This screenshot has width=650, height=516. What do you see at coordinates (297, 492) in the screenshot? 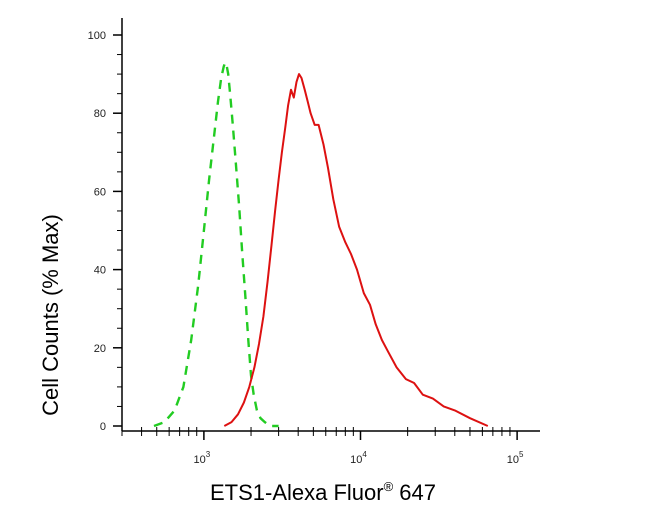
I see `x-axis-title-main: ETS1-Alexa Fluor` at bounding box center [297, 492].